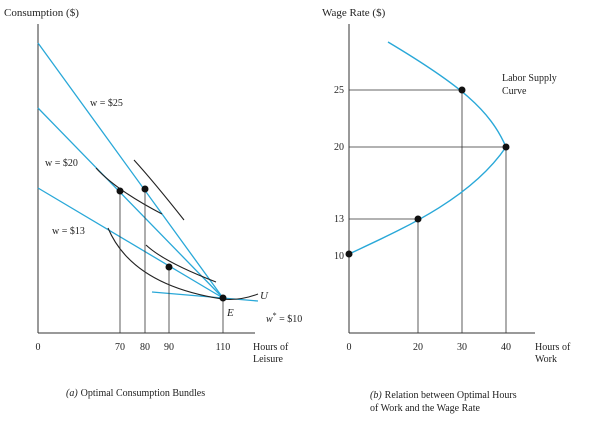 The width and height of the screenshot is (590, 424). I want to click on budget-label-w25: w = $25, so click(106, 103).